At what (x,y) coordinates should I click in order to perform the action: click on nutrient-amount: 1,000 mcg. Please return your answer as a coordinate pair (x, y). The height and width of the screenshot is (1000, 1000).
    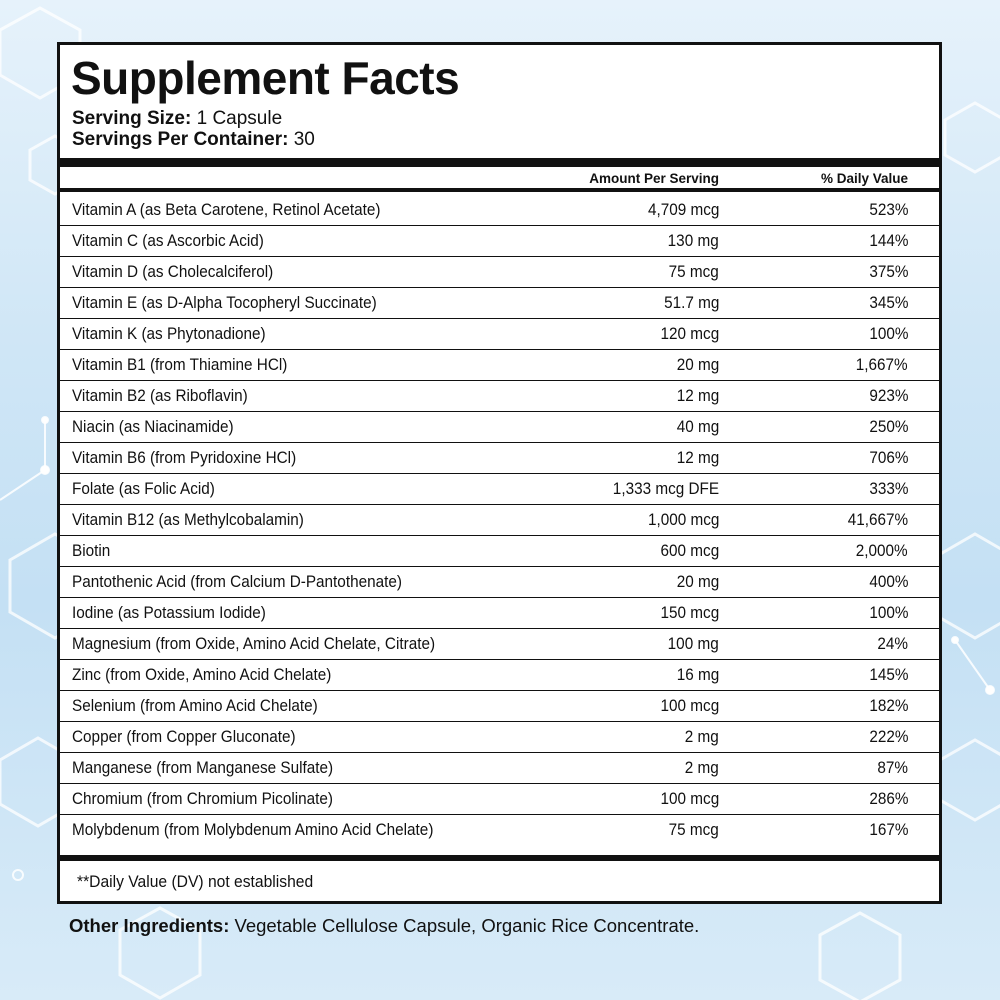
    Looking at the image, I should click on (683, 519).